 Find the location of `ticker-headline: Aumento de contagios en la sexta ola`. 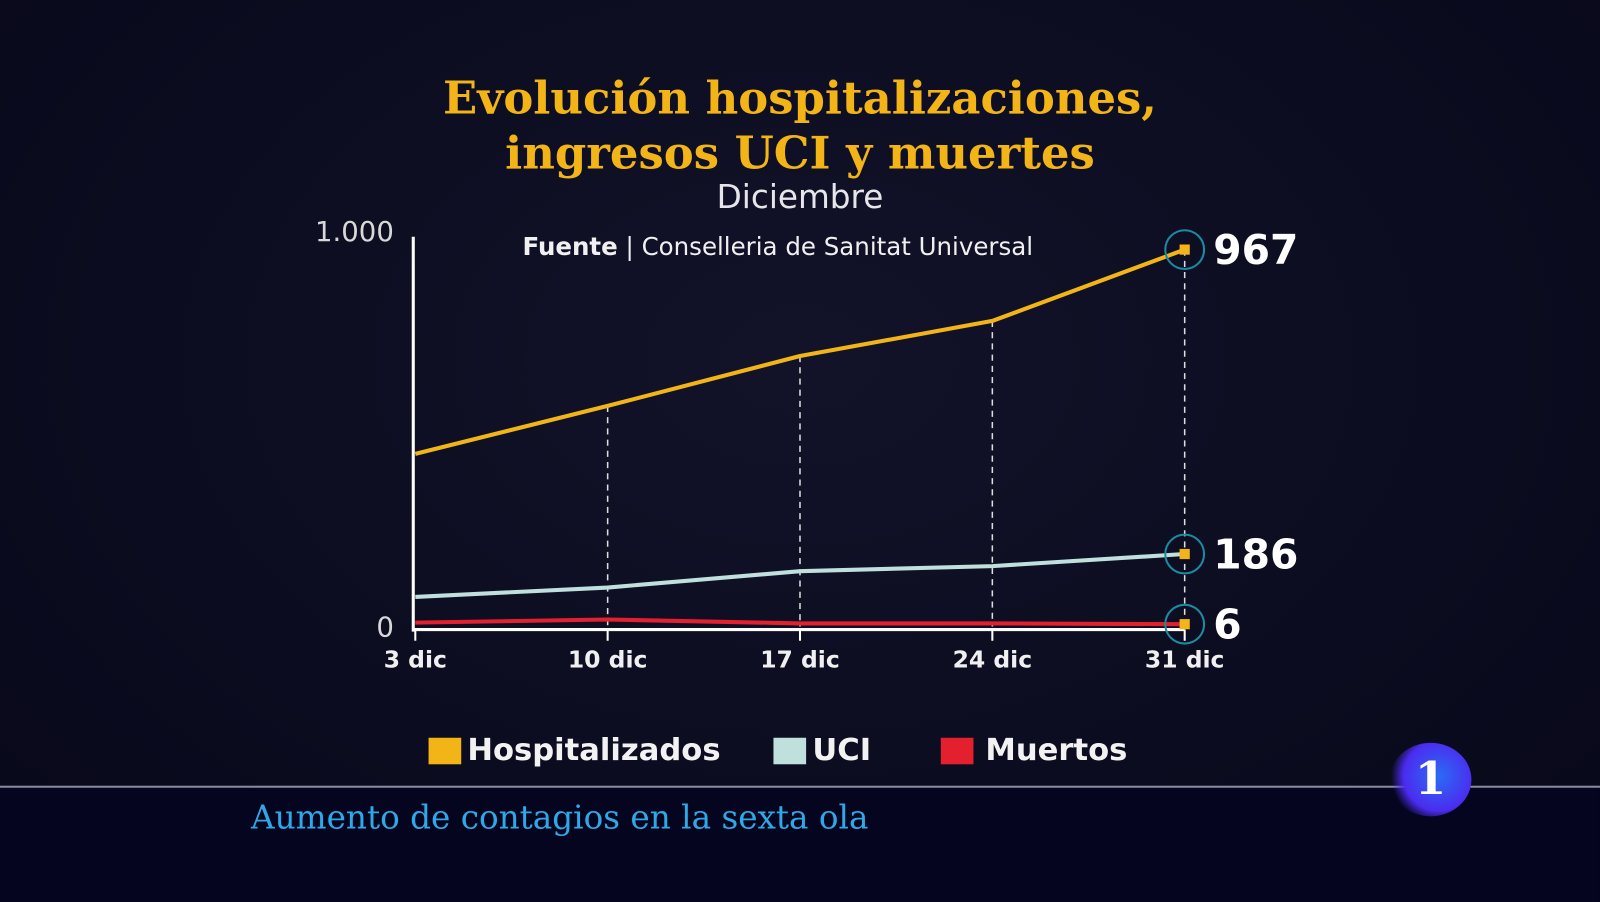

ticker-headline: Aumento de contagios en la sexta ola is located at coordinates (560, 817).